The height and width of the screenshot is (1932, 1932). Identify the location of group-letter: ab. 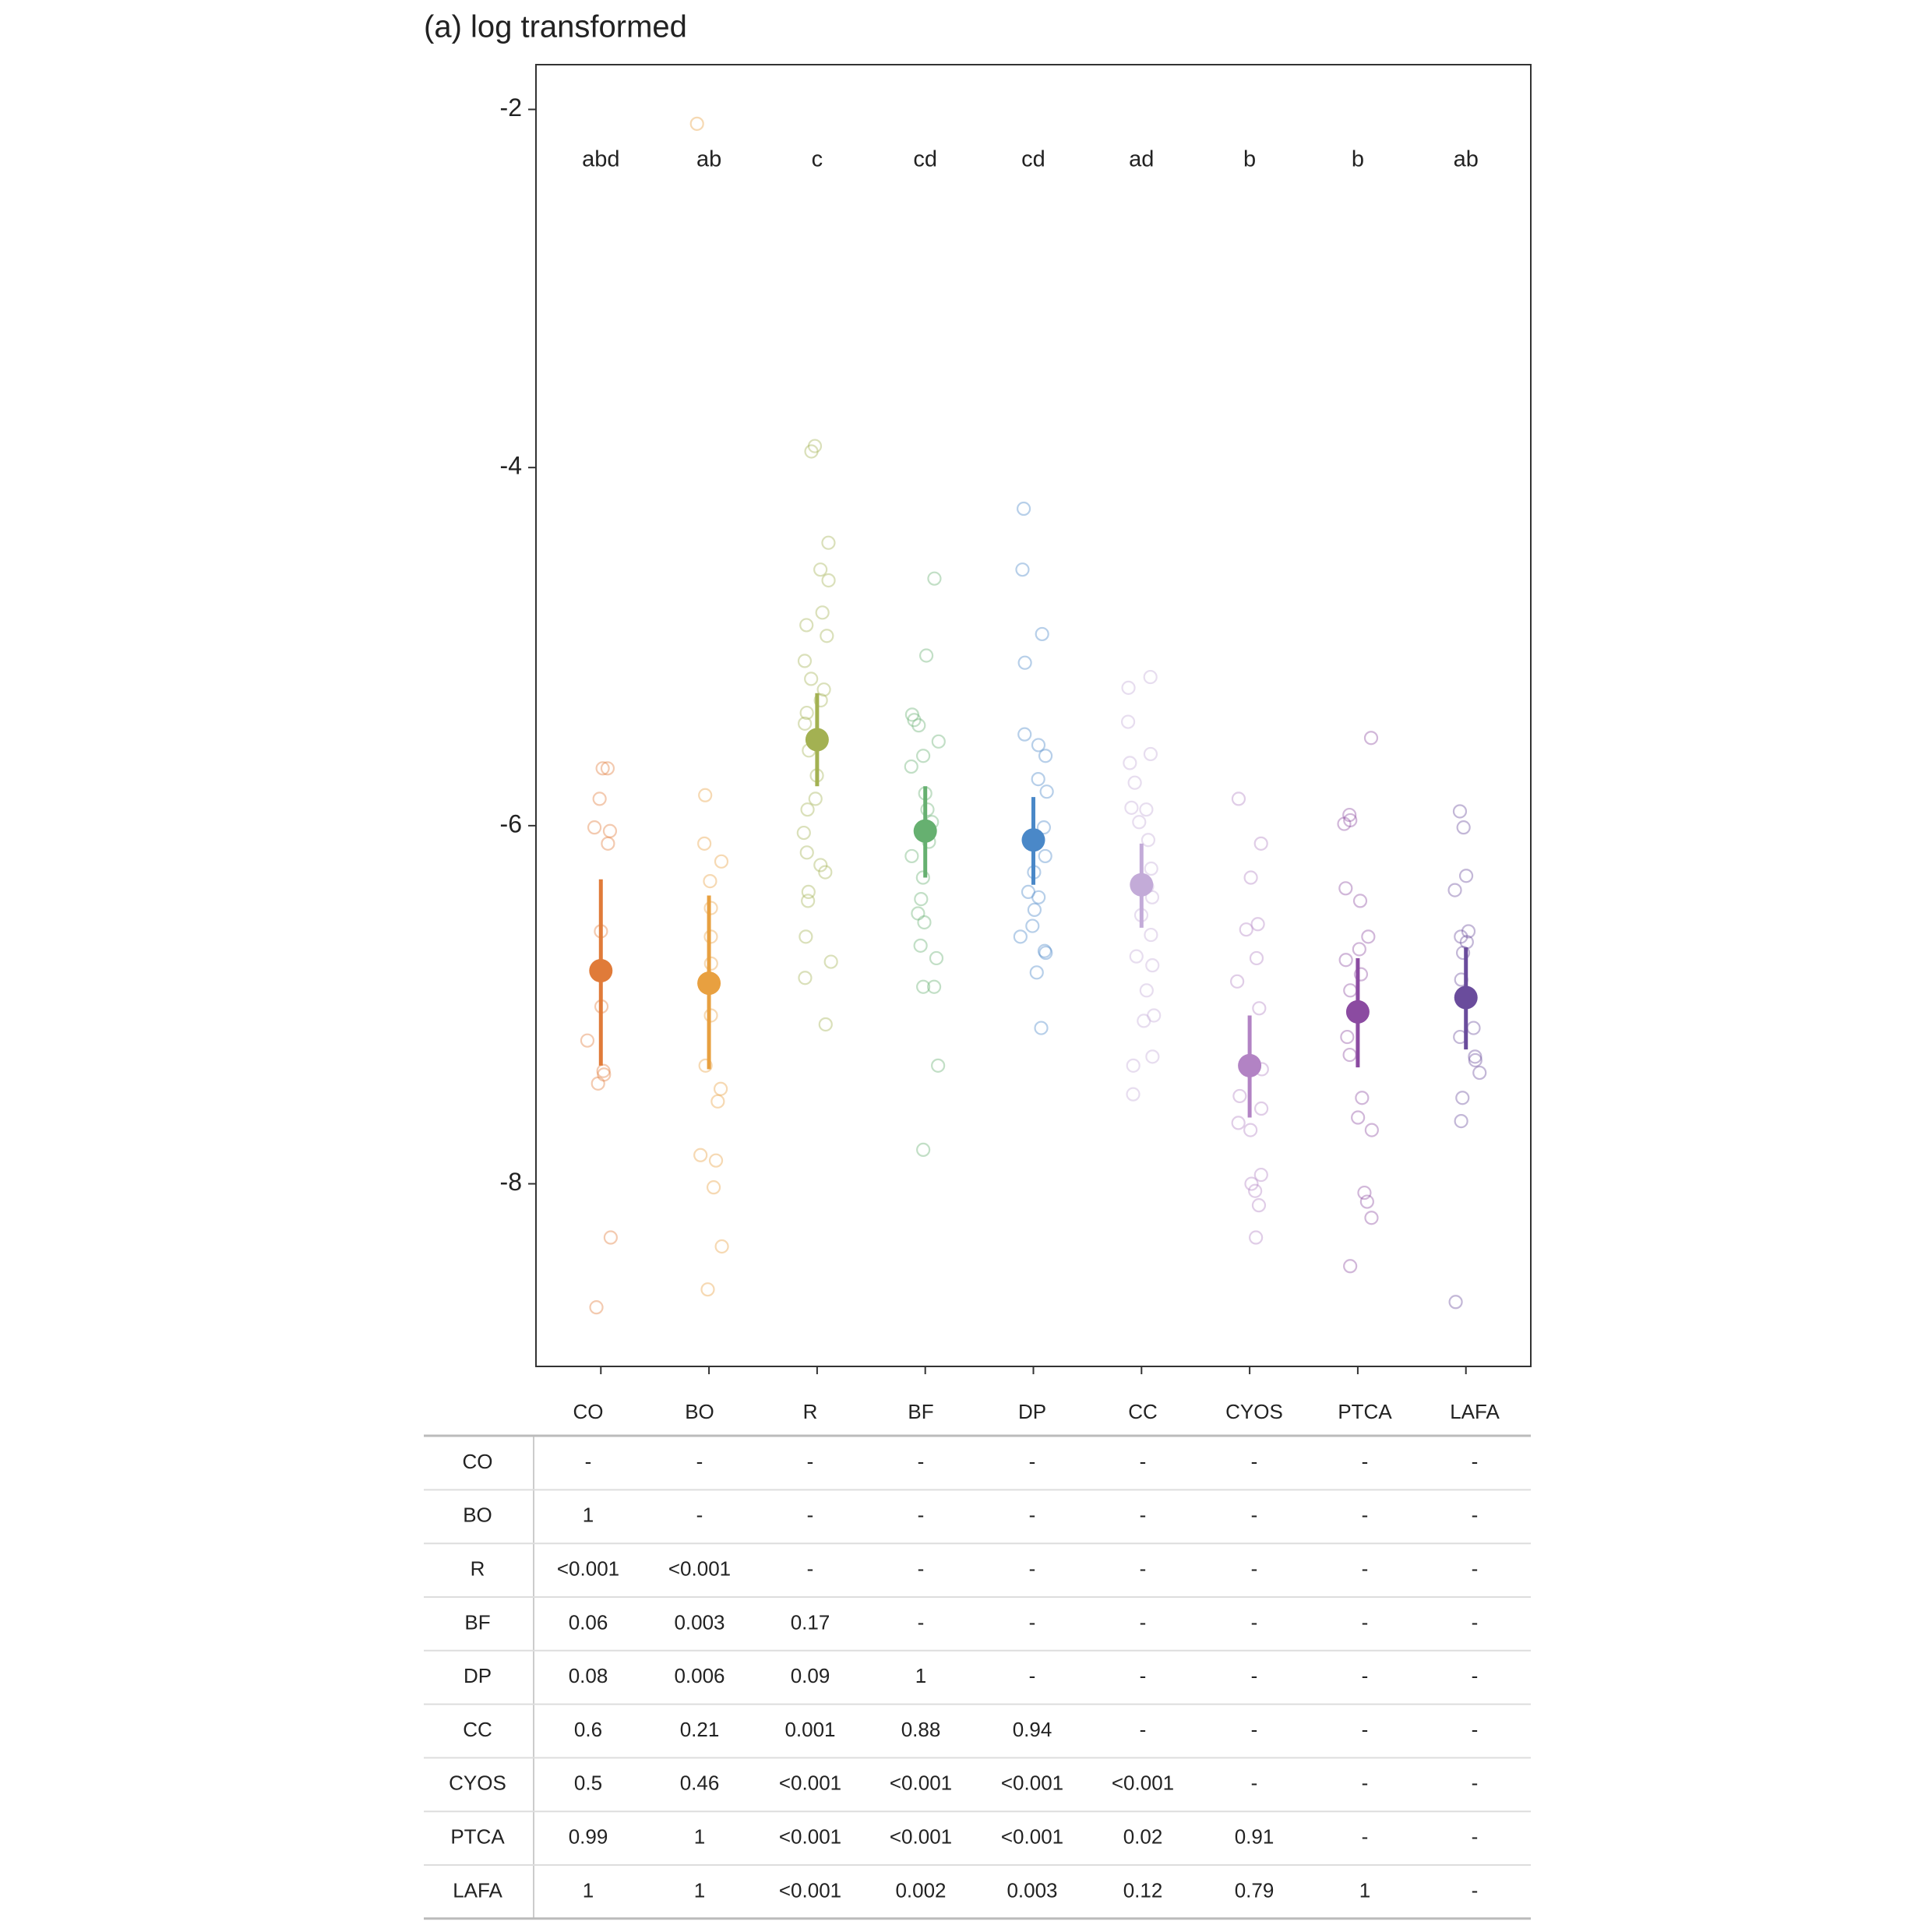
(709, 159).